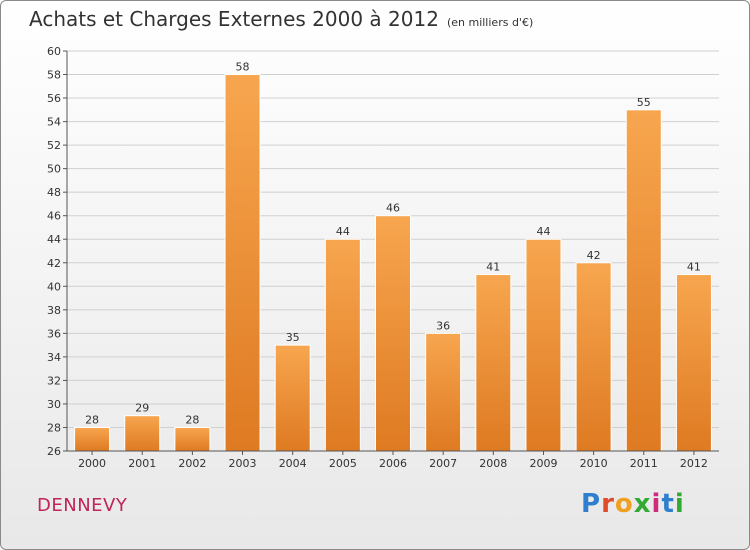 This screenshot has height=550, width=750. What do you see at coordinates (594, 463) in the screenshot?
I see `x-tick-label-2010: 2010` at bounding box center [594, 463].